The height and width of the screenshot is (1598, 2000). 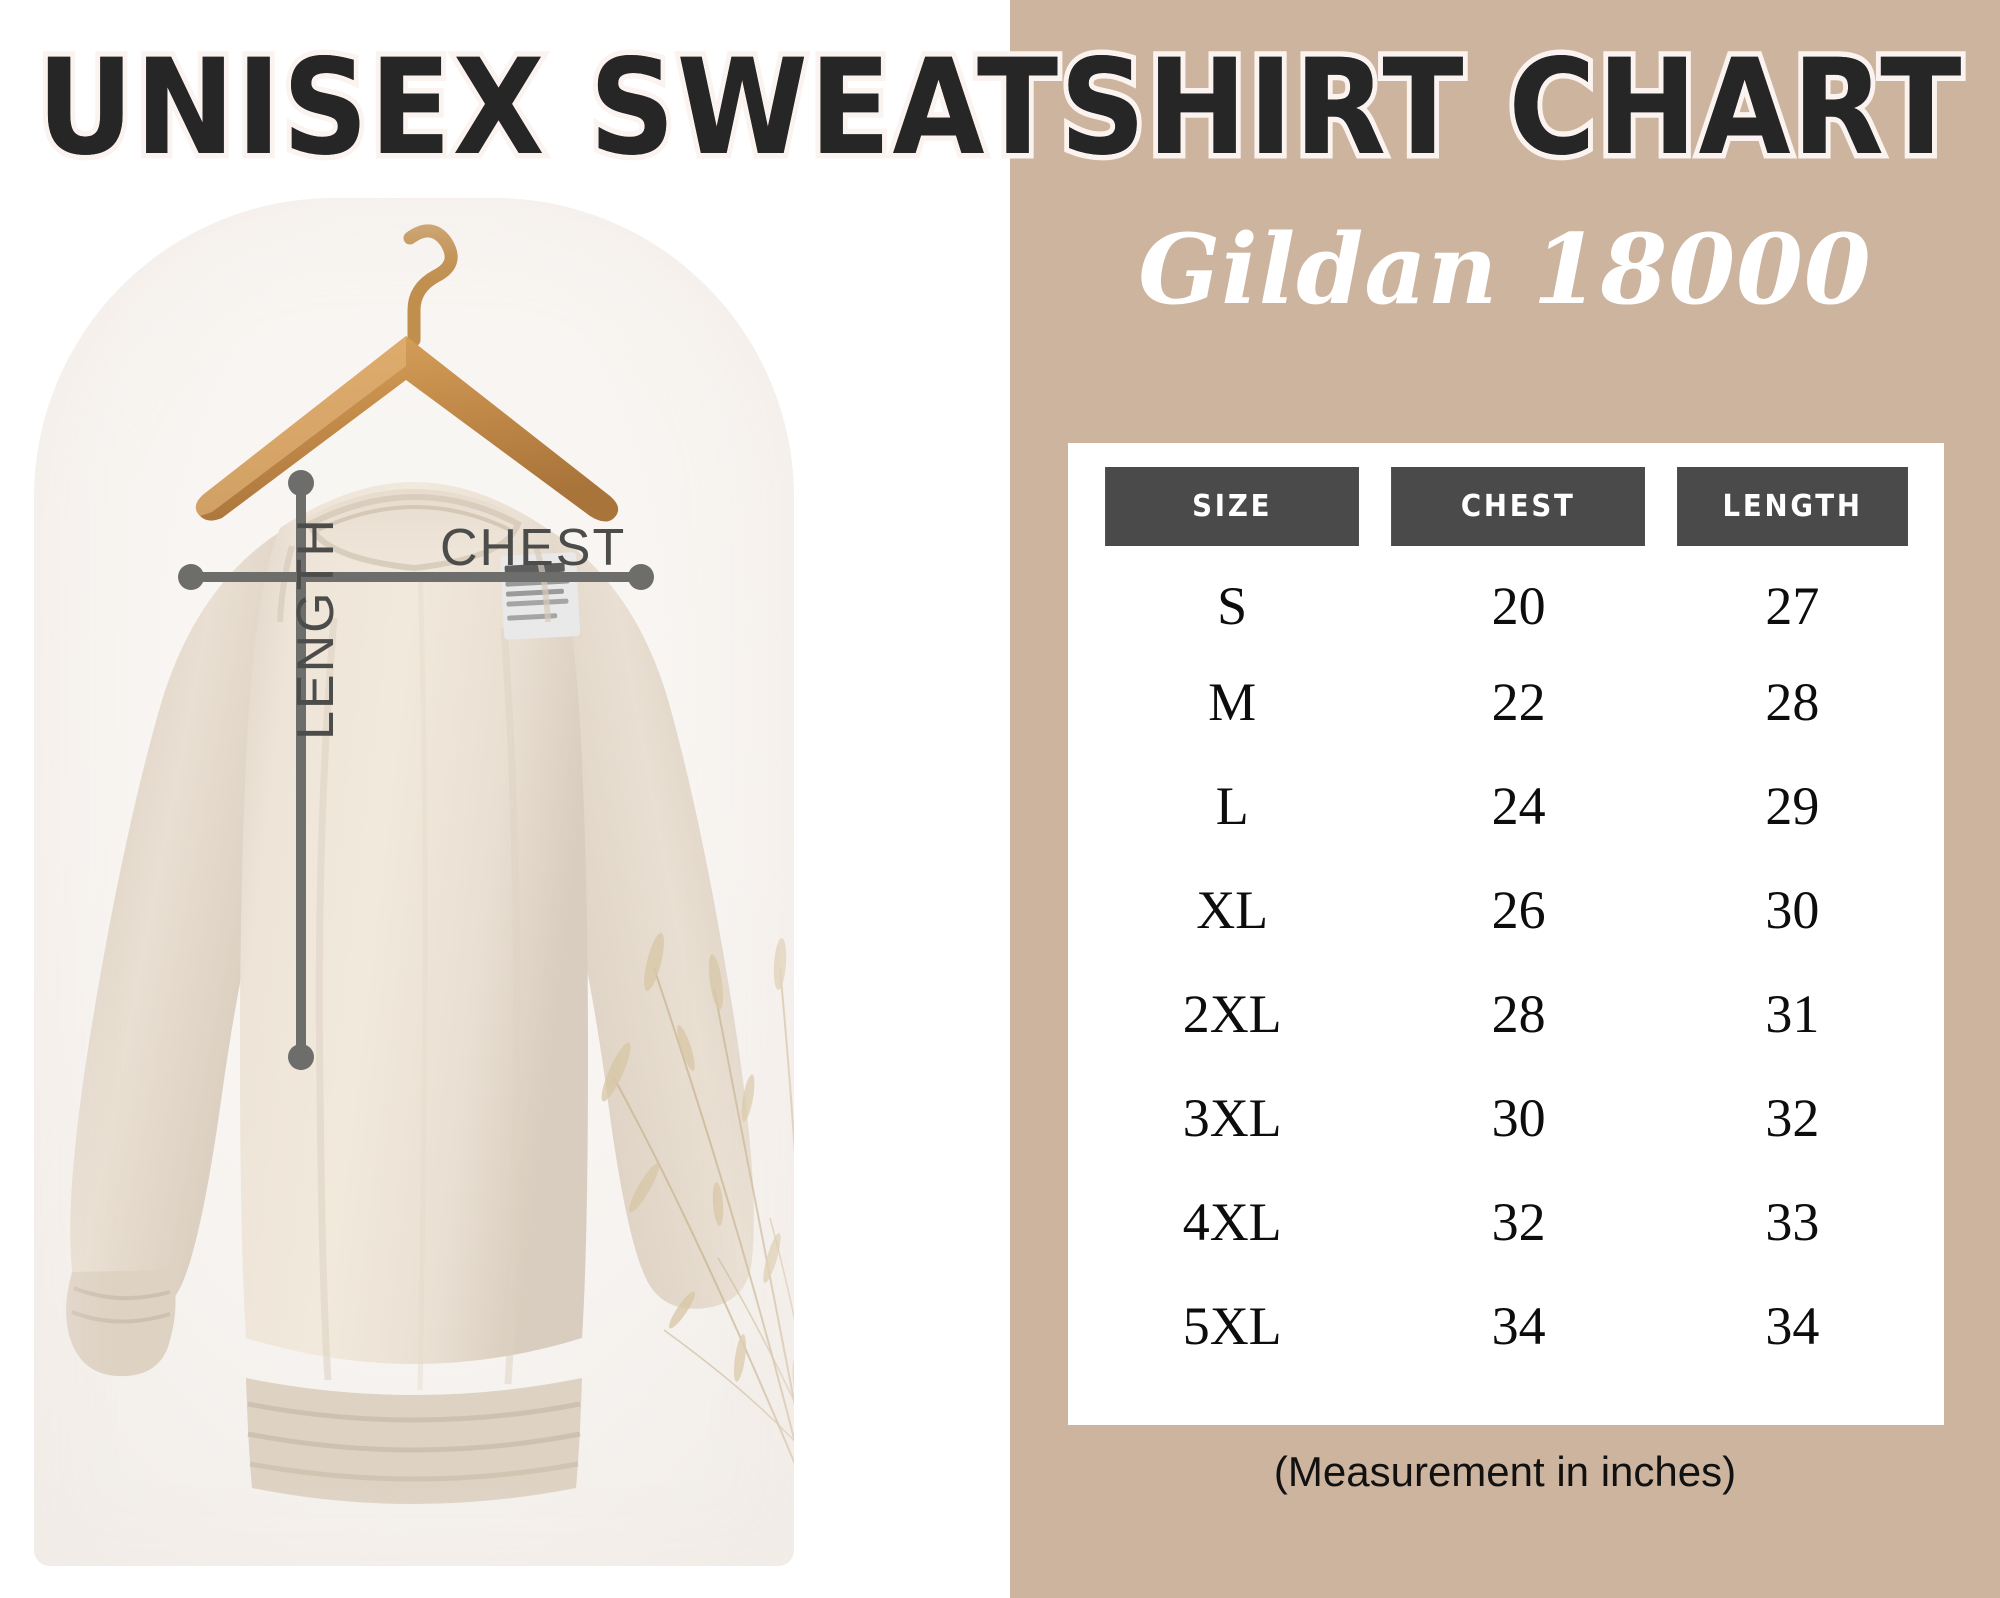 What do you see at coordinates (1792, 910) in the screenshot?
I see `cell-length: 30` at bounding box center [1792, 910].